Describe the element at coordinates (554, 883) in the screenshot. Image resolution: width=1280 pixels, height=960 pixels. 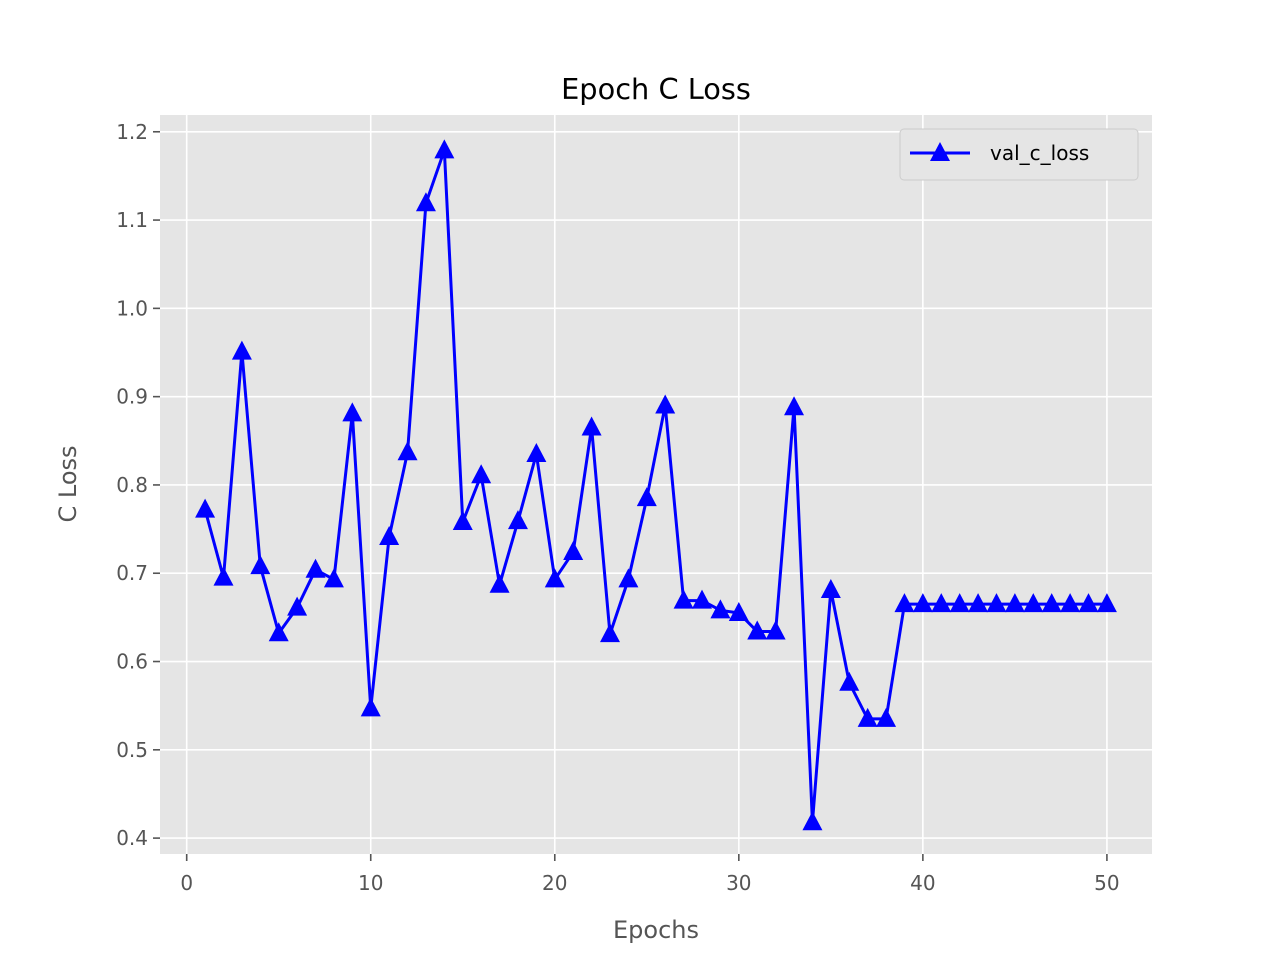
I see `x-tick-label: 20` at that location.